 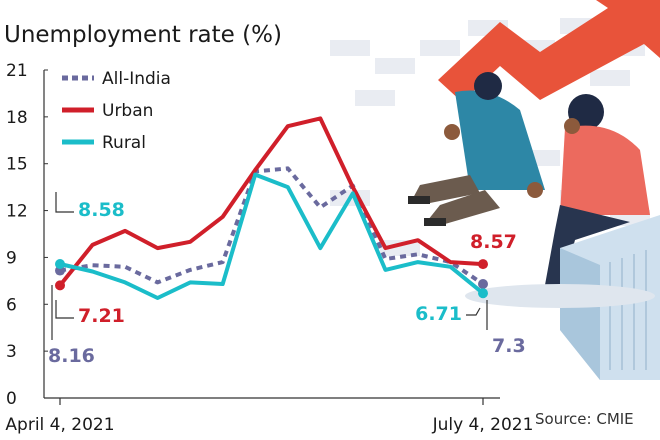 I want to click on x-tick-label: April 4, 2021, so click(x=59, y=425).